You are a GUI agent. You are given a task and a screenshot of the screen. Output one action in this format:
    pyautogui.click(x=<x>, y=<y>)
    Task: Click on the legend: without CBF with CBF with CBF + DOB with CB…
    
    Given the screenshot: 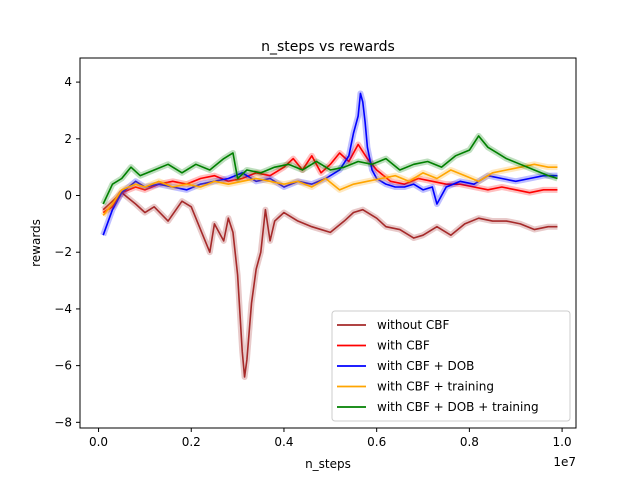 What is the action you would take?
    pyautogui.click(x=451, y=366)
    